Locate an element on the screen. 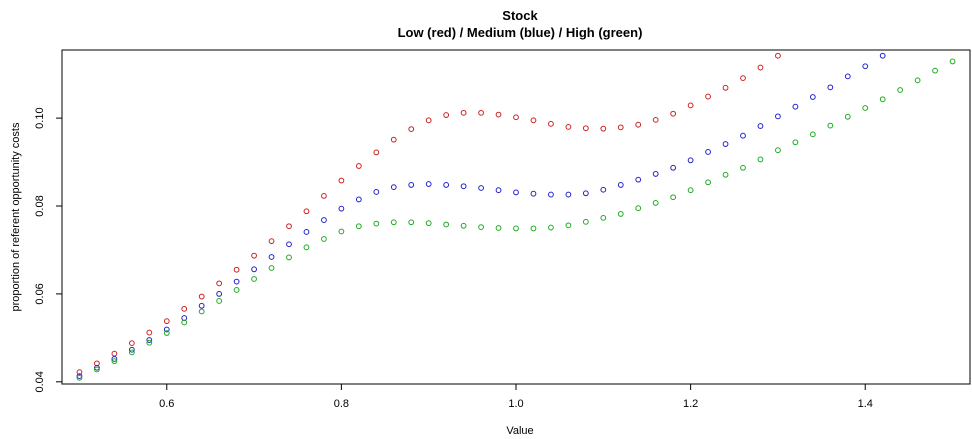  x-tick-label: 0.8 is located at coordinates (341, 404).